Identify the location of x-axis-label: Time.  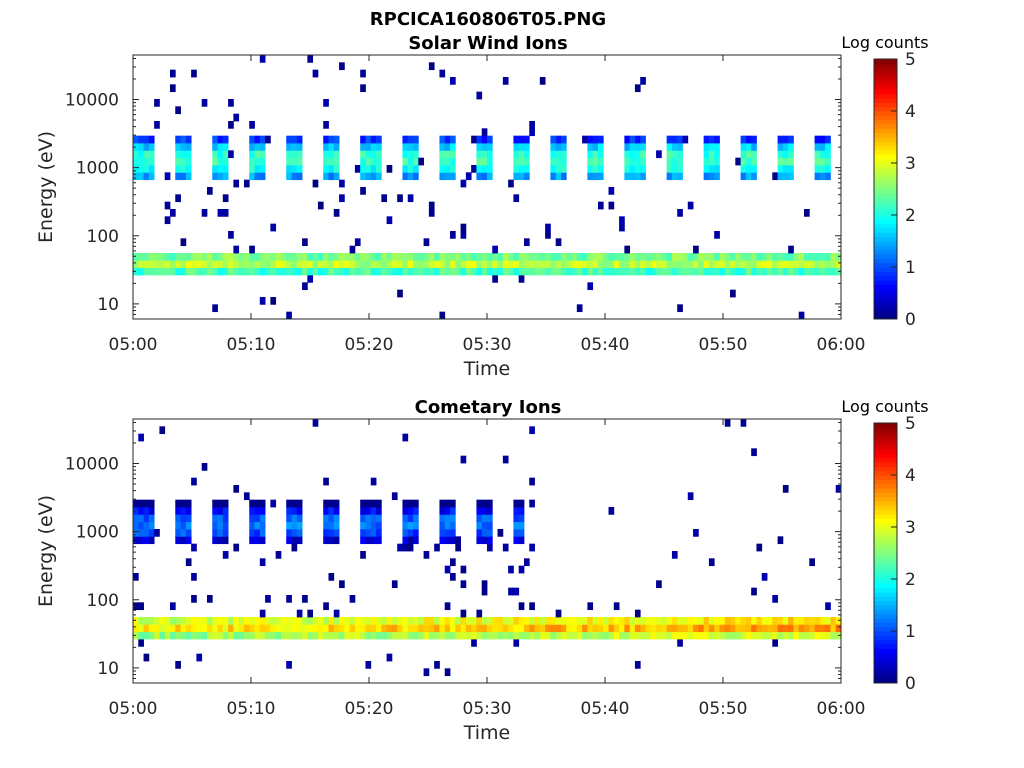
(487, 369).